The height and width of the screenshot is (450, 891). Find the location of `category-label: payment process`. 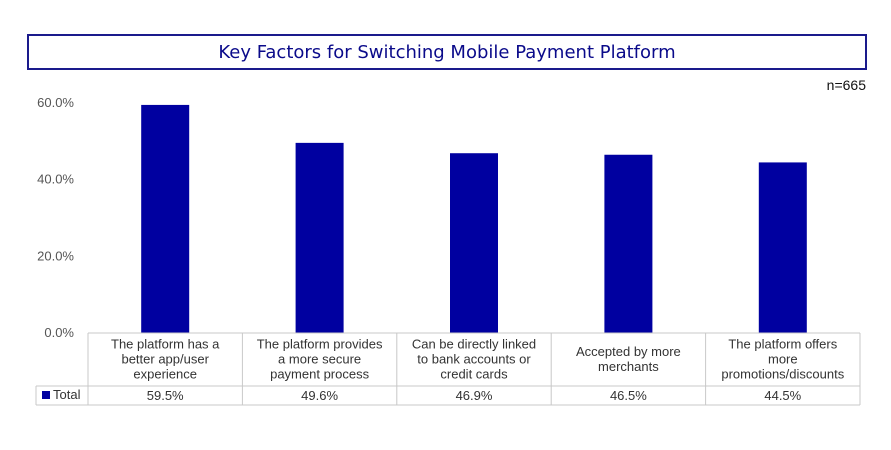

category-label: payment process is located at coordinates (319, 374).